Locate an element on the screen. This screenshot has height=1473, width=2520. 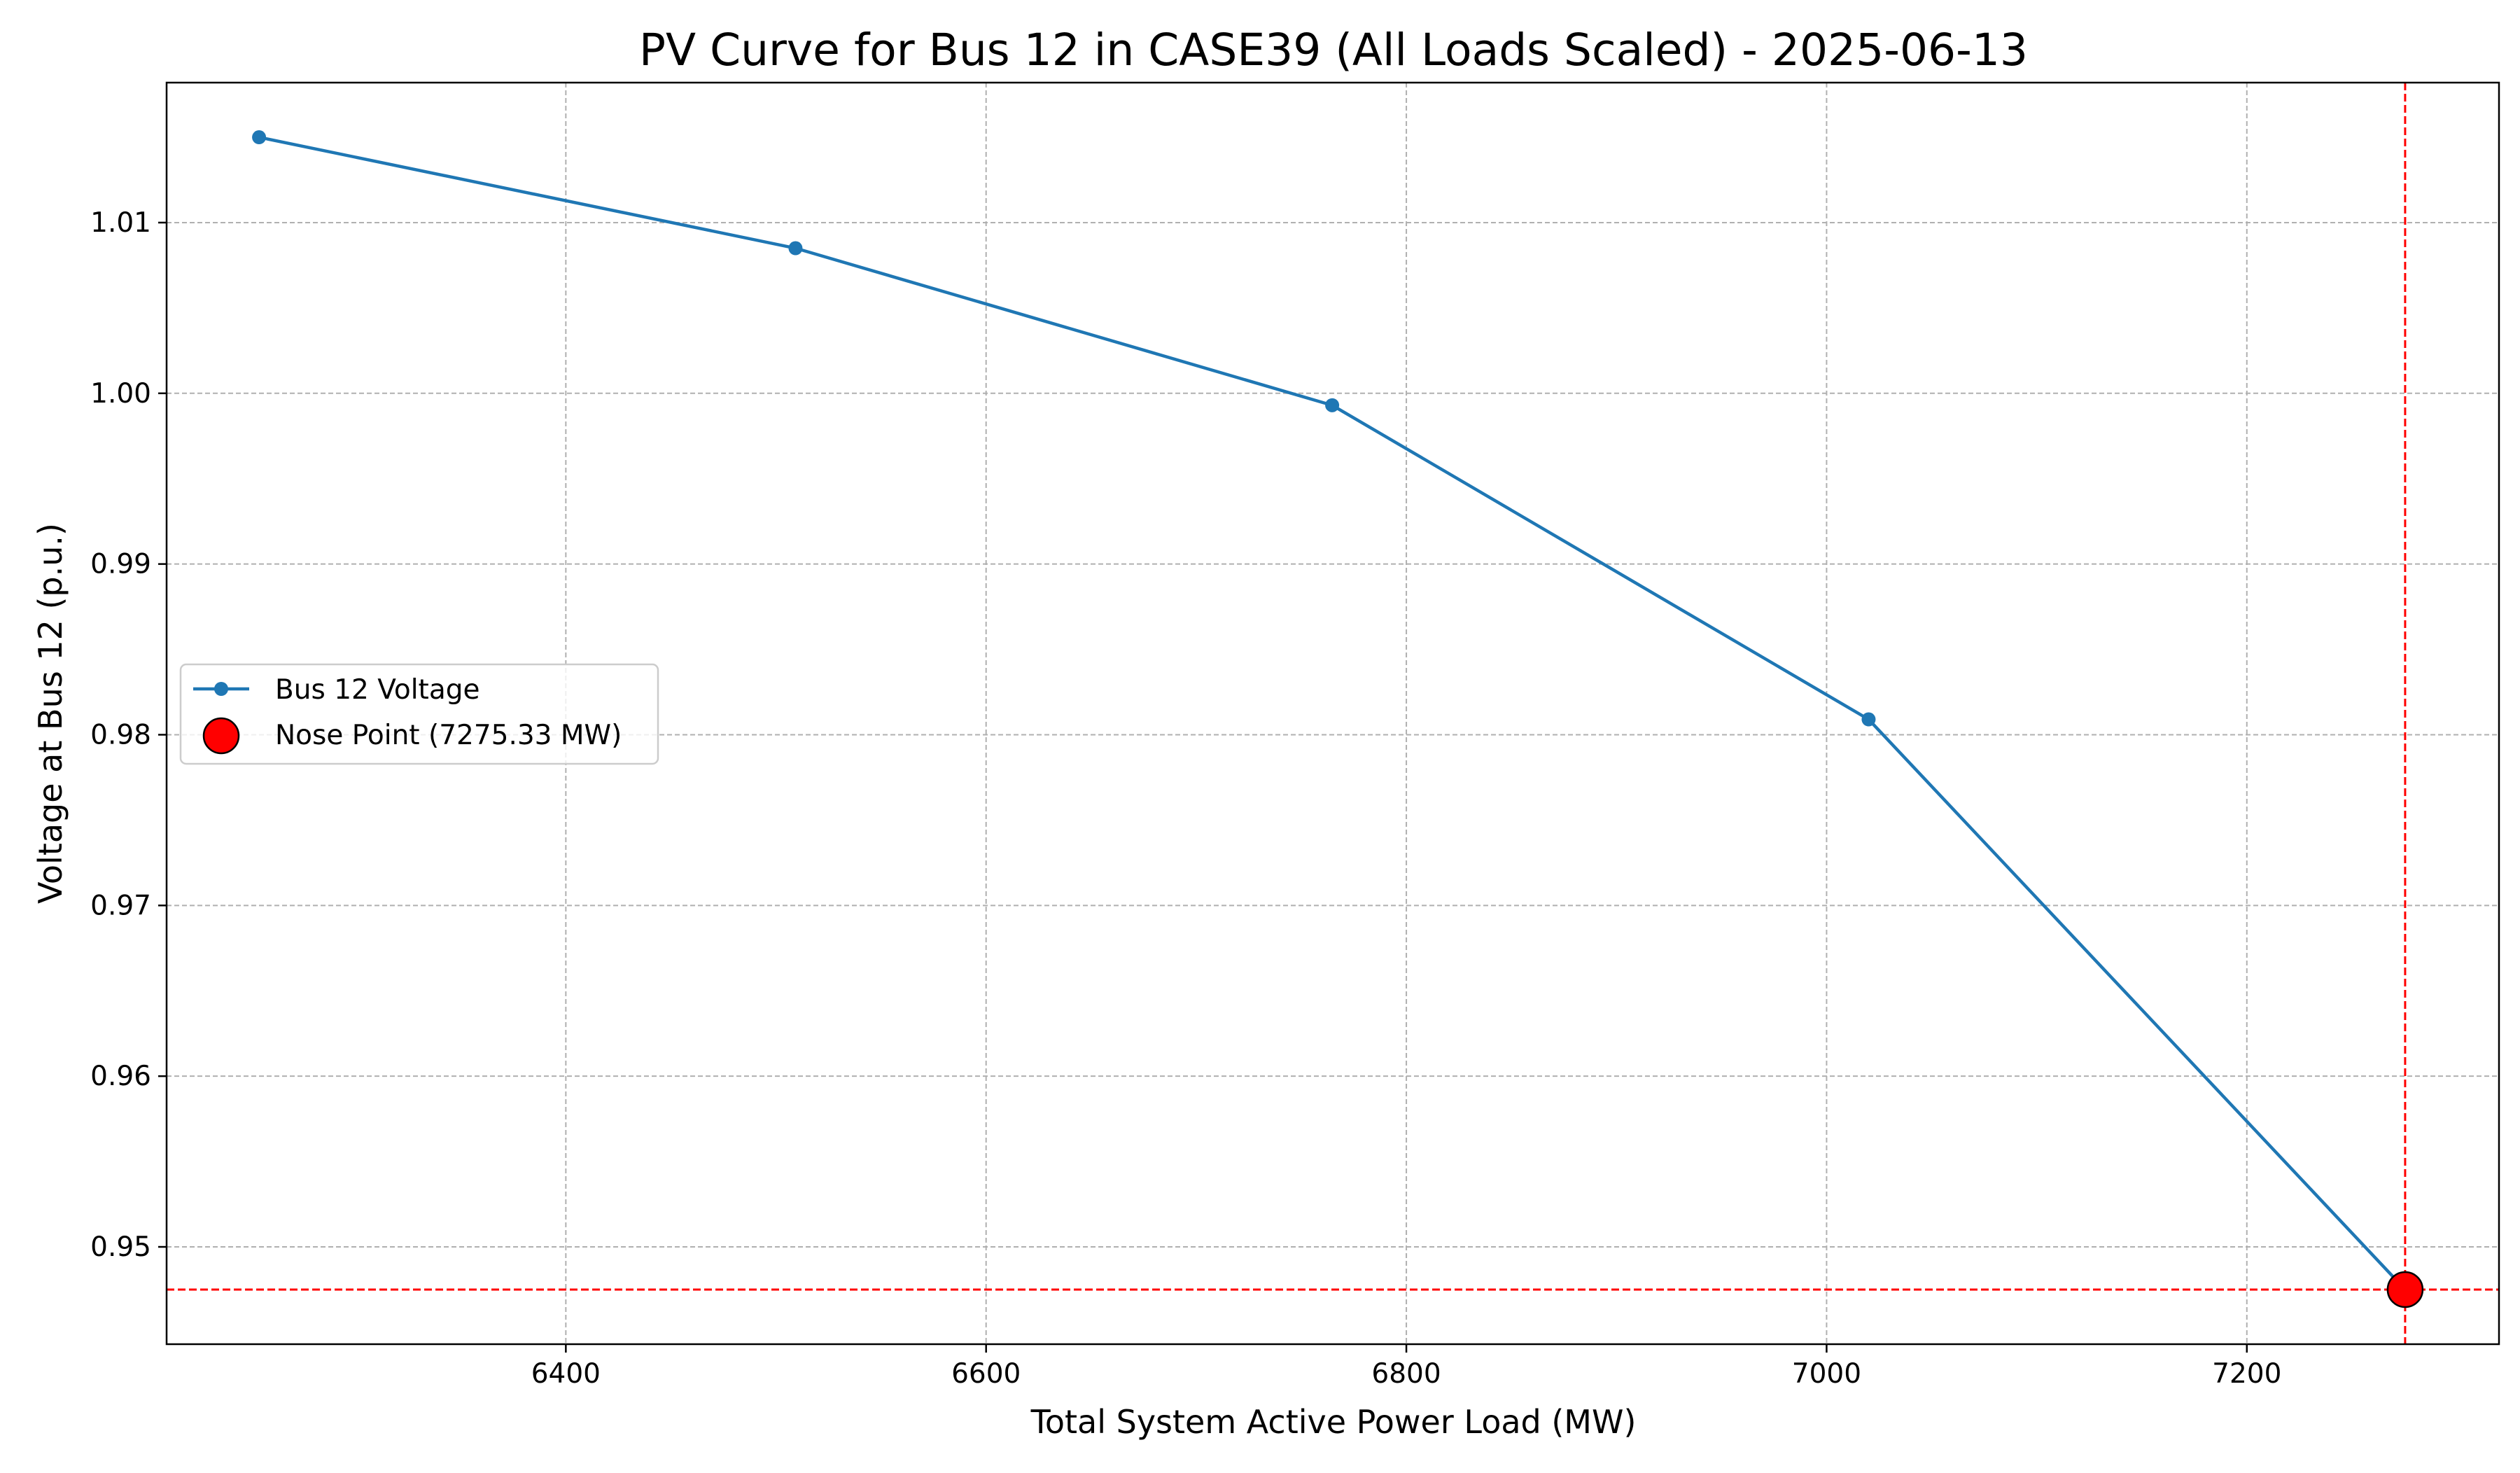
legend-box is located at coordinates (419, 714).